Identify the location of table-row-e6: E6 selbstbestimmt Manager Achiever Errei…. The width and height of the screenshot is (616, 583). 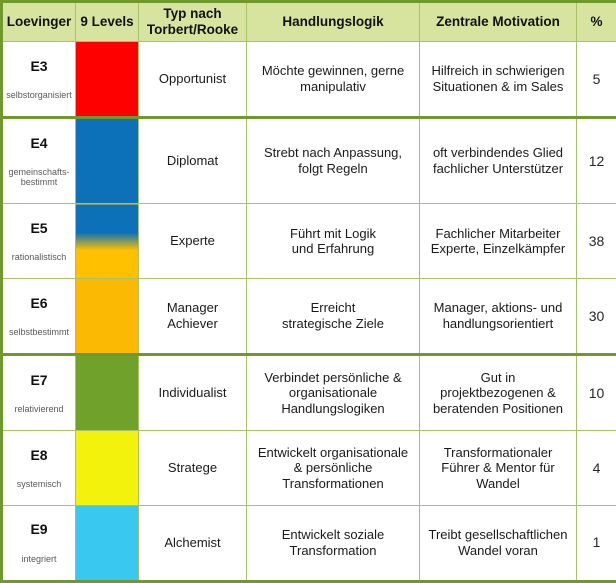
(309, 317).